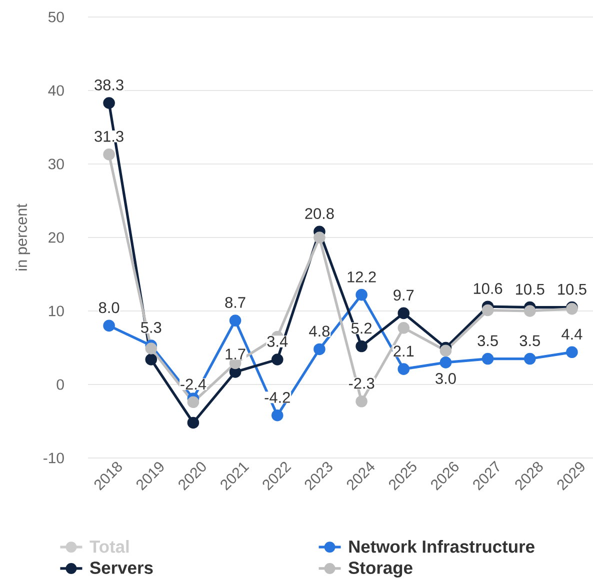 This screenshot has width=593, height=579. I want to click on data-label: 10.6, so click(488, 288).